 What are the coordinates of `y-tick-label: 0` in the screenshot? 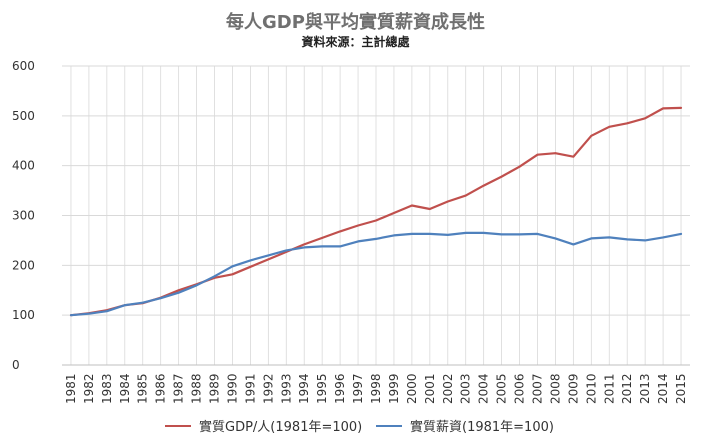 It's located at (16, 365).